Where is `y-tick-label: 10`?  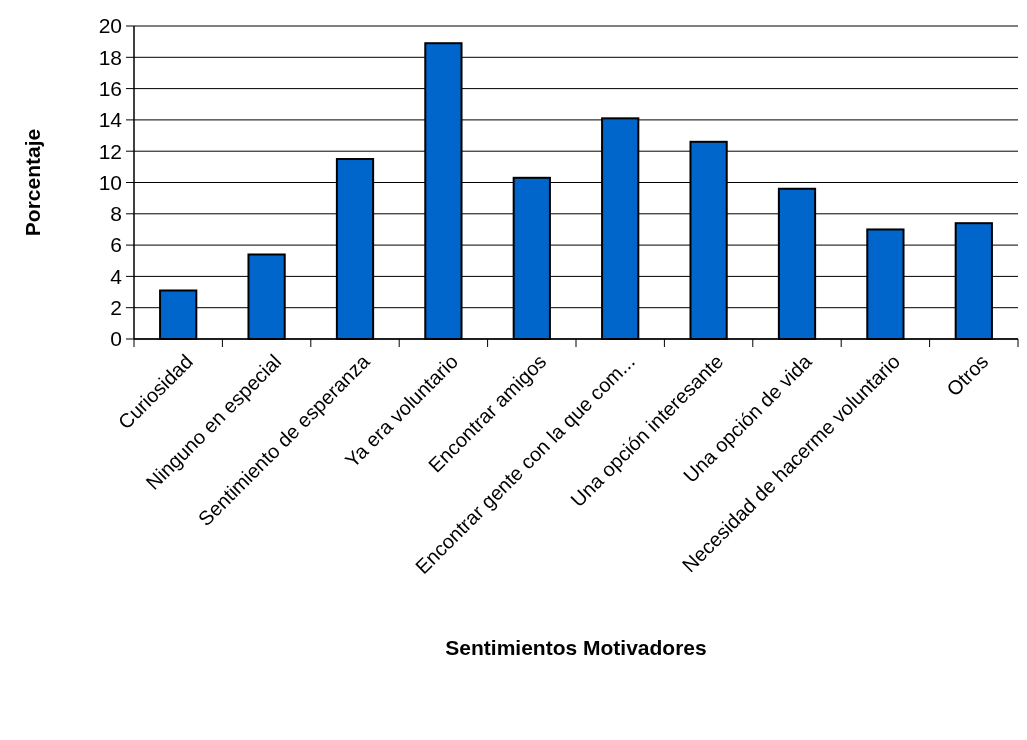
y-tick-label: 10 is located at coordinates (110, 182).